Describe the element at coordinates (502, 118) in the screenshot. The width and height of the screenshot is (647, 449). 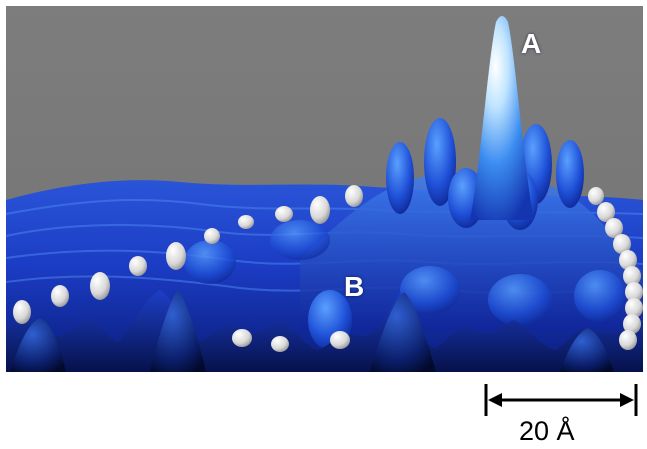
I see `peak-a` at that location.